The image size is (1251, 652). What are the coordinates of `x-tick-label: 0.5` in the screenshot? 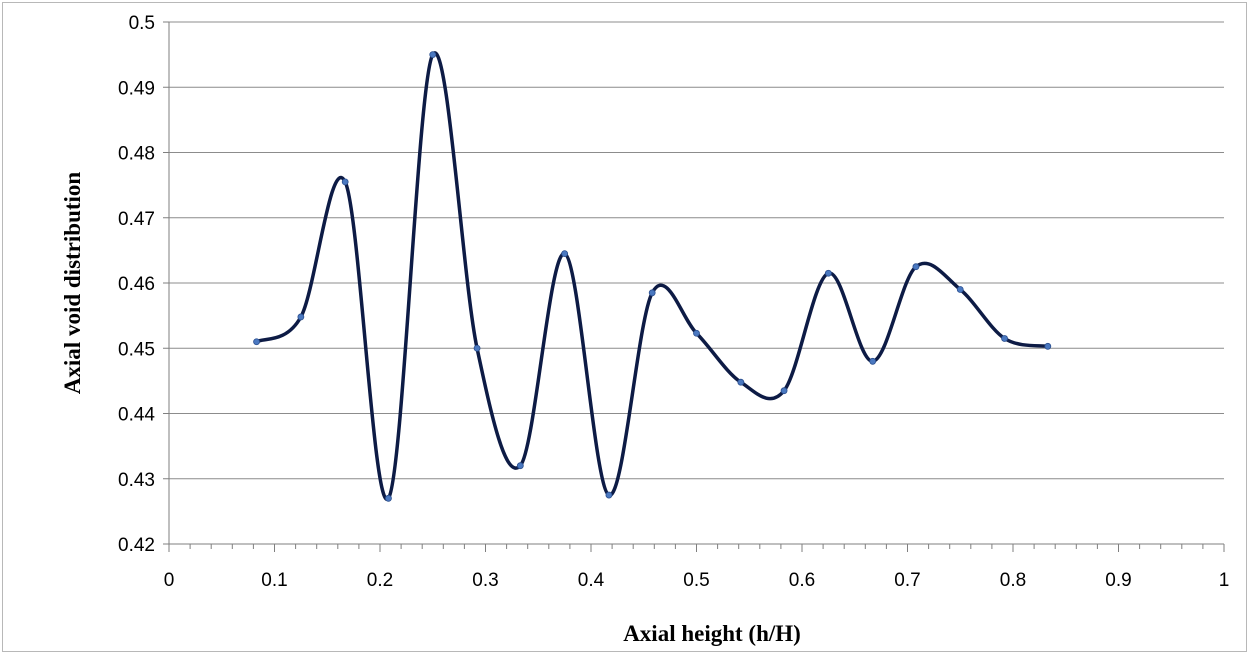 It's located at (696, 580).